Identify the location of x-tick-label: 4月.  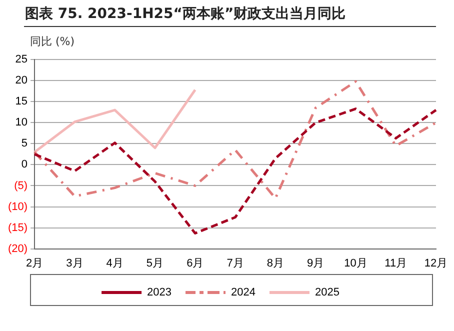
(115, 263).